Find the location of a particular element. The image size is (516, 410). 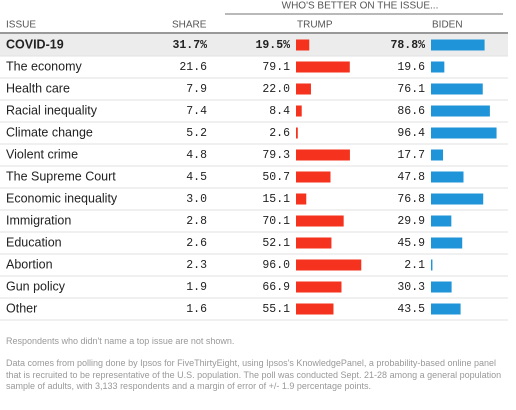

issue: Abortion is located at coordinates (29, 264).